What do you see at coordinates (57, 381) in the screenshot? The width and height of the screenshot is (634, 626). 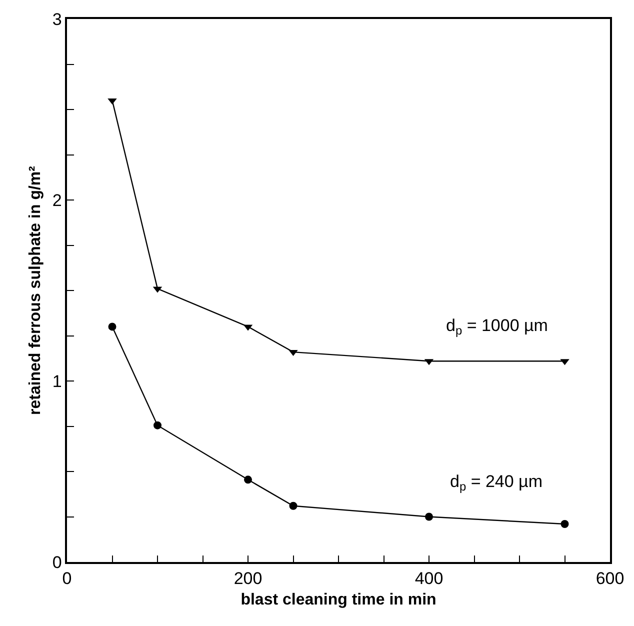 I see `y-tick-label: 1` at bounding box center [57, 381].